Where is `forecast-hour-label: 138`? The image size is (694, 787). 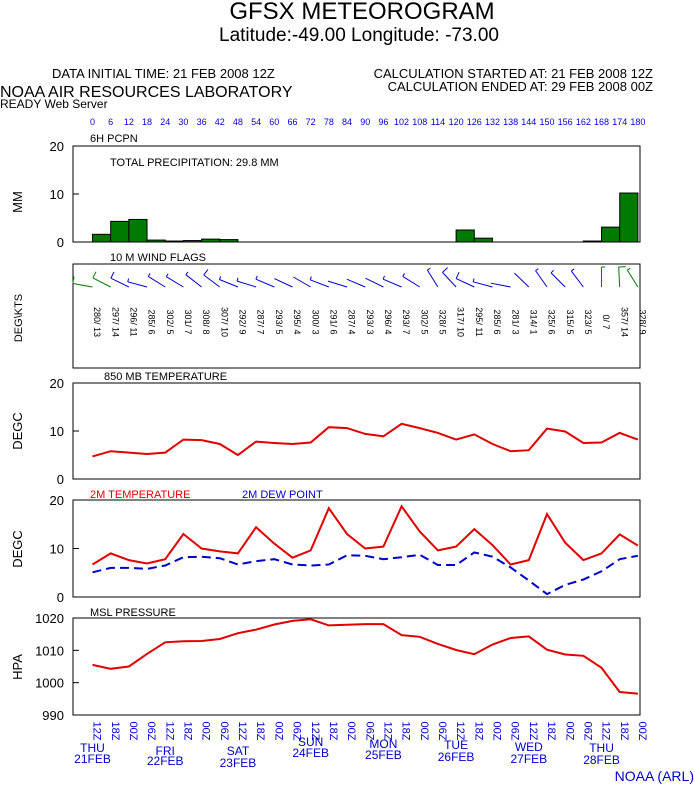 forecast-hour-label: 138 is located at coordinates (510, 122).